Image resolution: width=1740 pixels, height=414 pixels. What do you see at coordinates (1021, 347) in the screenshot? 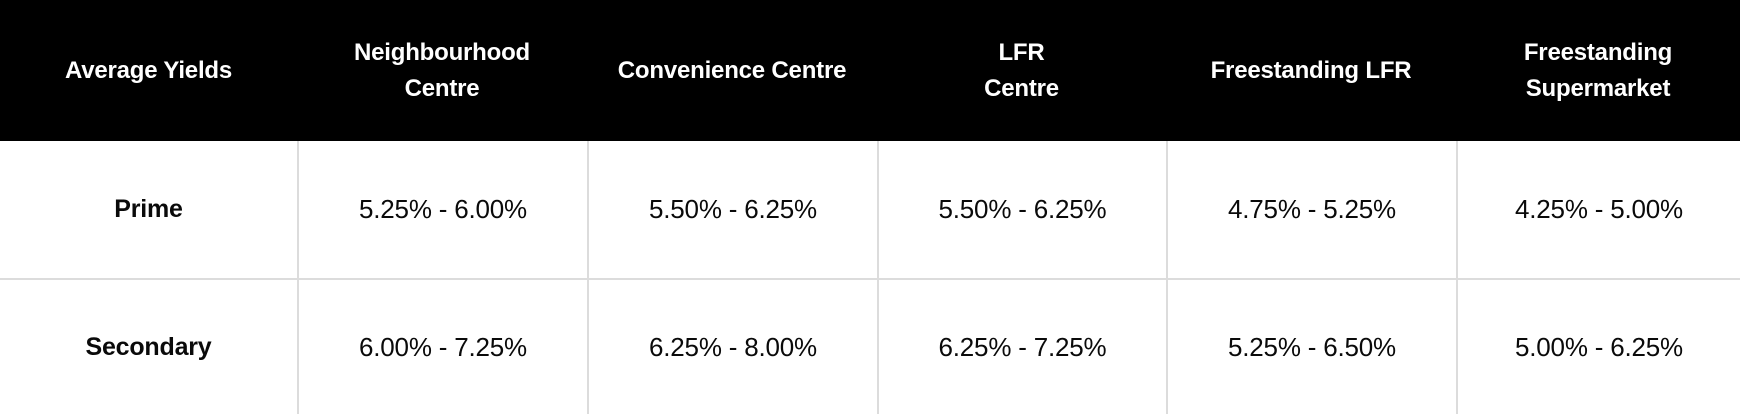
I see `cell-secondary-lfr-centre: 6.25% - 7.25%` at bounding box center [1021, 347].